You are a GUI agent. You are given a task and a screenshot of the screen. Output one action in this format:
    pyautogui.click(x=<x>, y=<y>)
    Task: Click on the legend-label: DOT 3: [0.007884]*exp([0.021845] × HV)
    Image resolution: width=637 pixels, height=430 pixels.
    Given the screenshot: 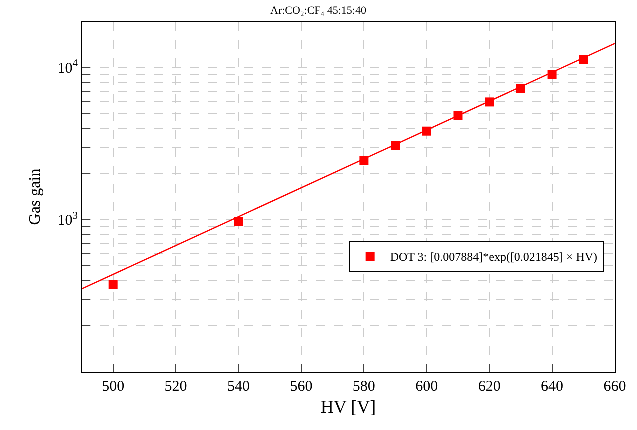 What is the action you would take?
    pyautogui.click(x=494, y=257)
    